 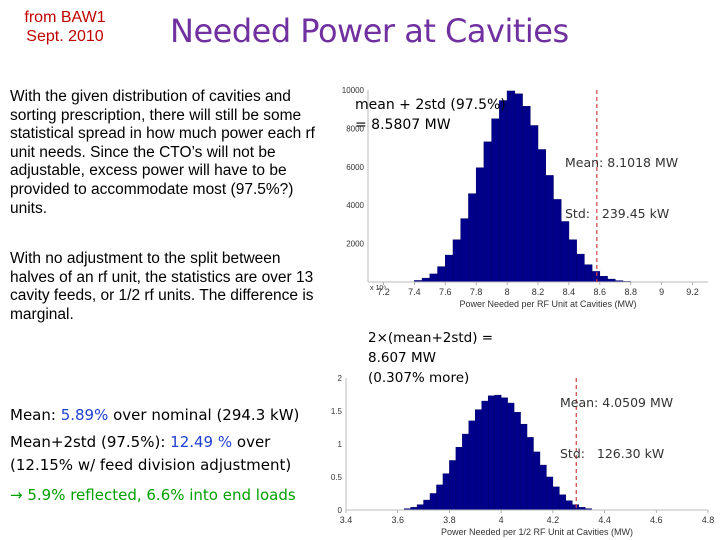 I want to click on mean2-prefix: Mean+2std (97.5%):, so click(x=90, y=442).